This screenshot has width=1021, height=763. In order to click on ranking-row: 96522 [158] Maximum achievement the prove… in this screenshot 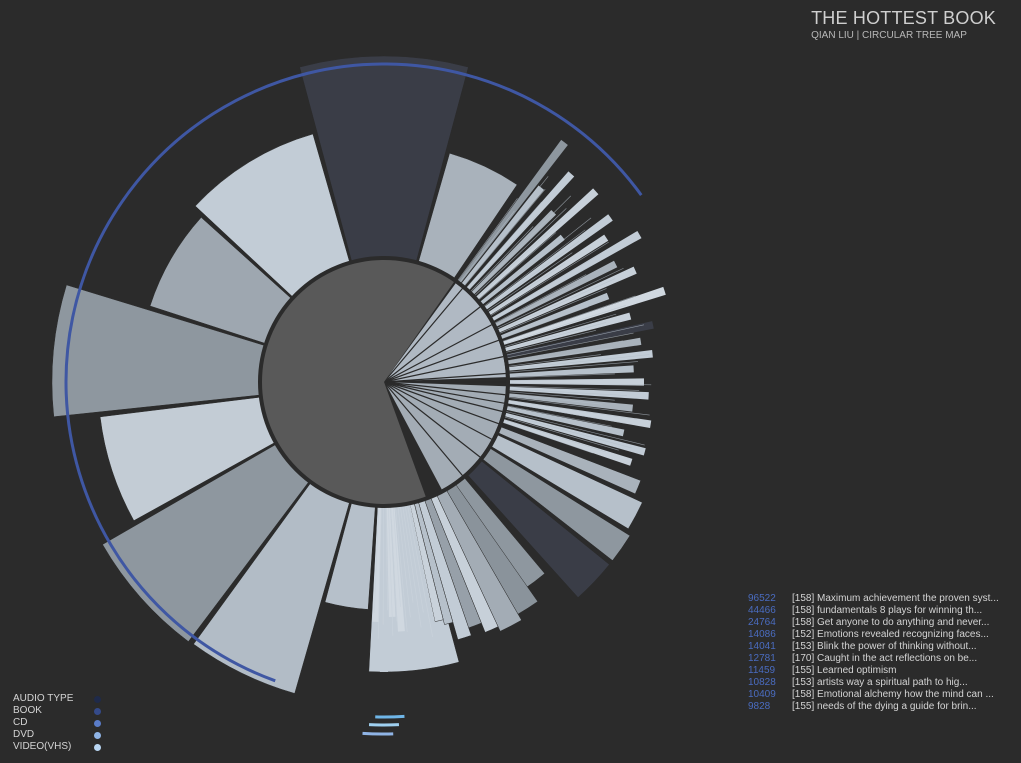, I will do `click(884, 599)`.